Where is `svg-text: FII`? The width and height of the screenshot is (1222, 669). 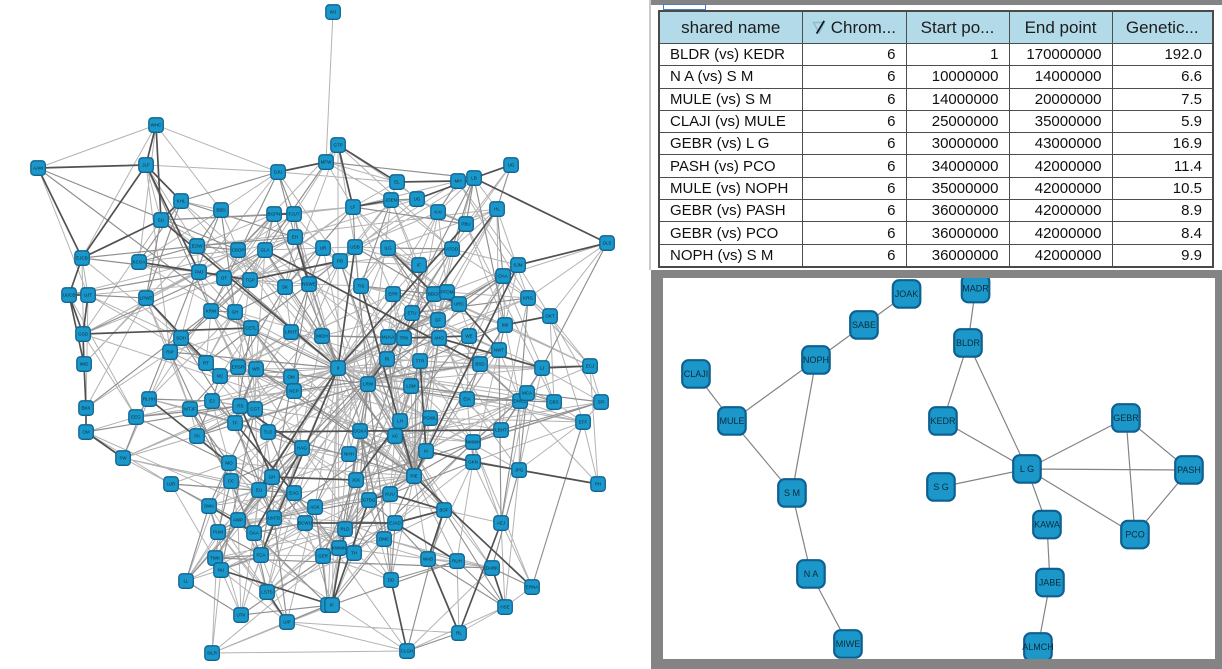 svg-text: FII is located at coordinates (196, 436).